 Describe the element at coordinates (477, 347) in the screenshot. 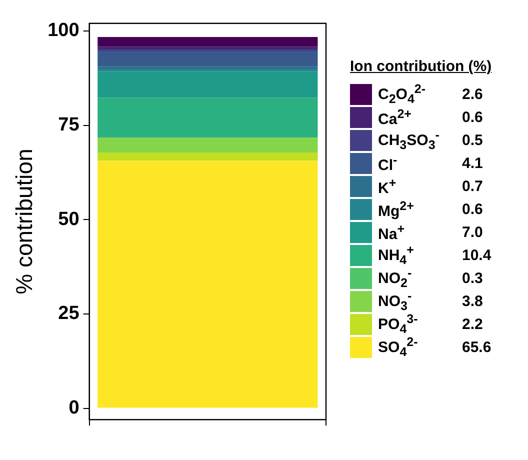

I see `text: 65.6` at that location.